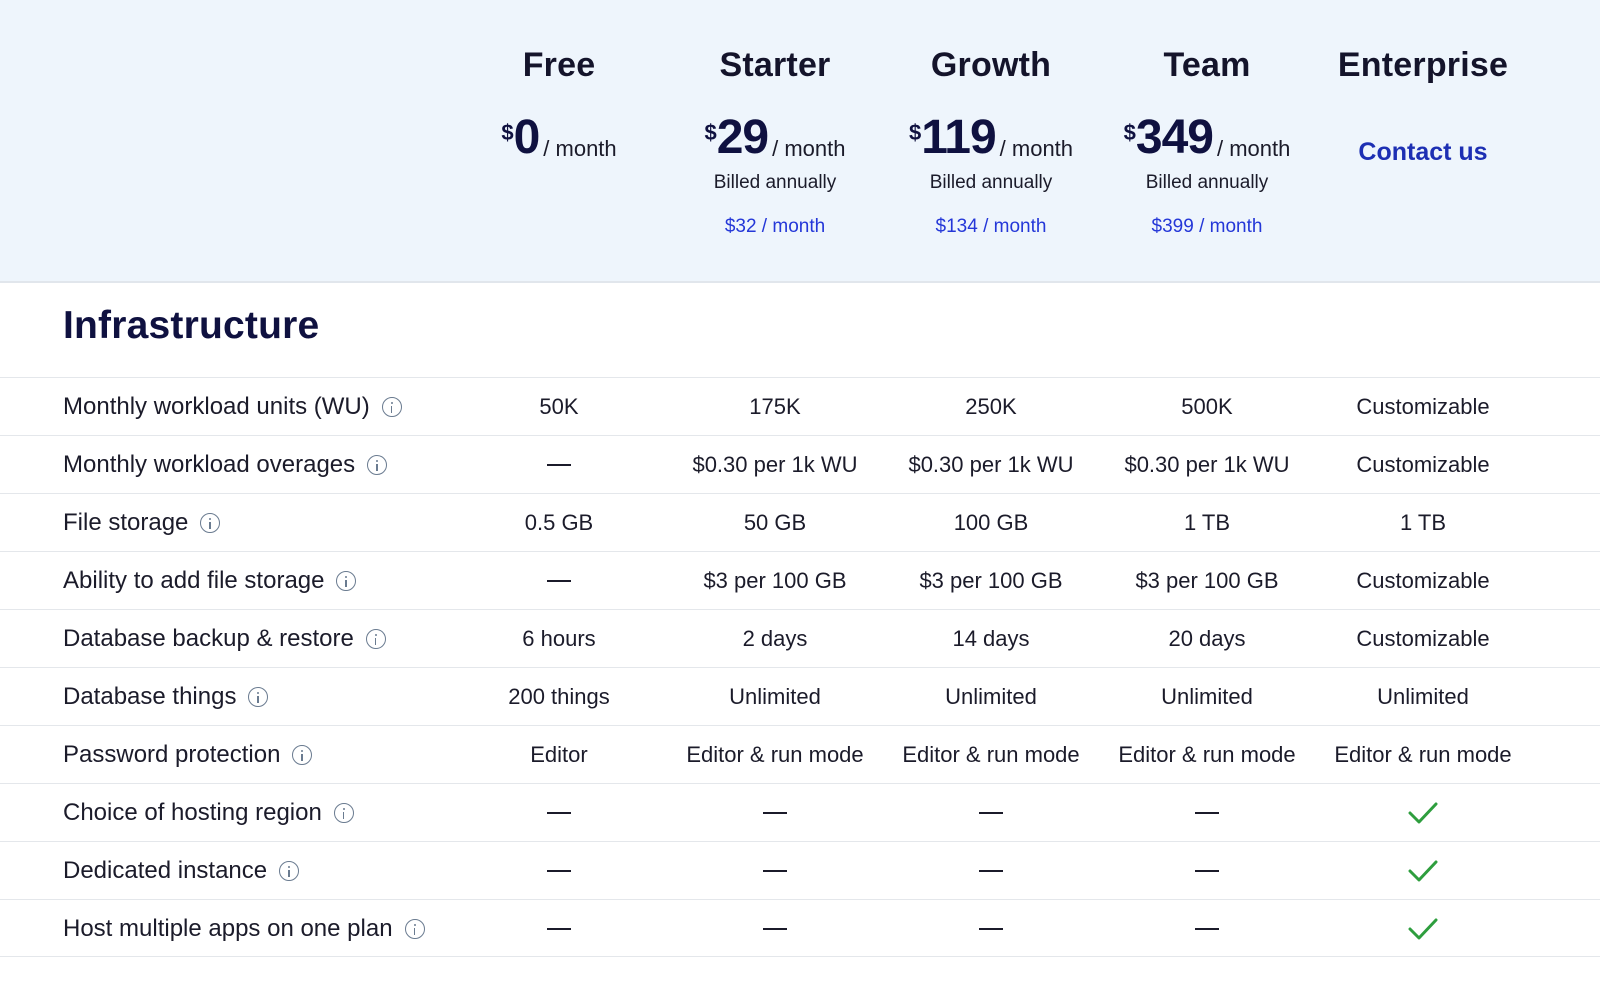  I want to click on feature-label-cell: Monthly workload units (WU), so click(232, 407).